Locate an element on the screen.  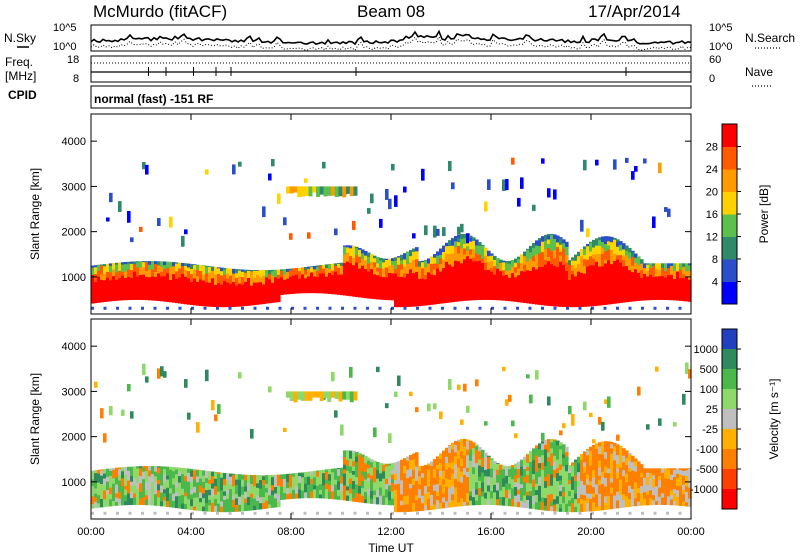
y-tick-label: 3000 is located at coordinates (74, 392).